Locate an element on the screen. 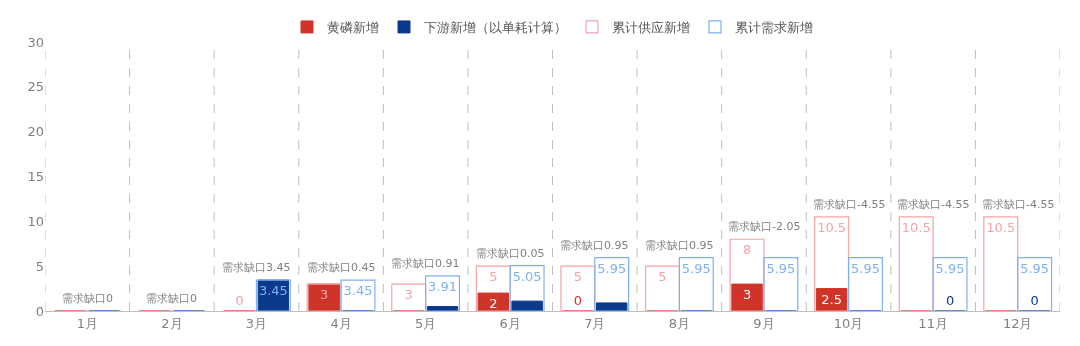 The height and width of the screenshot is (346, 1080). x-tick-label: 8月 is located at coordinates (679, 323).